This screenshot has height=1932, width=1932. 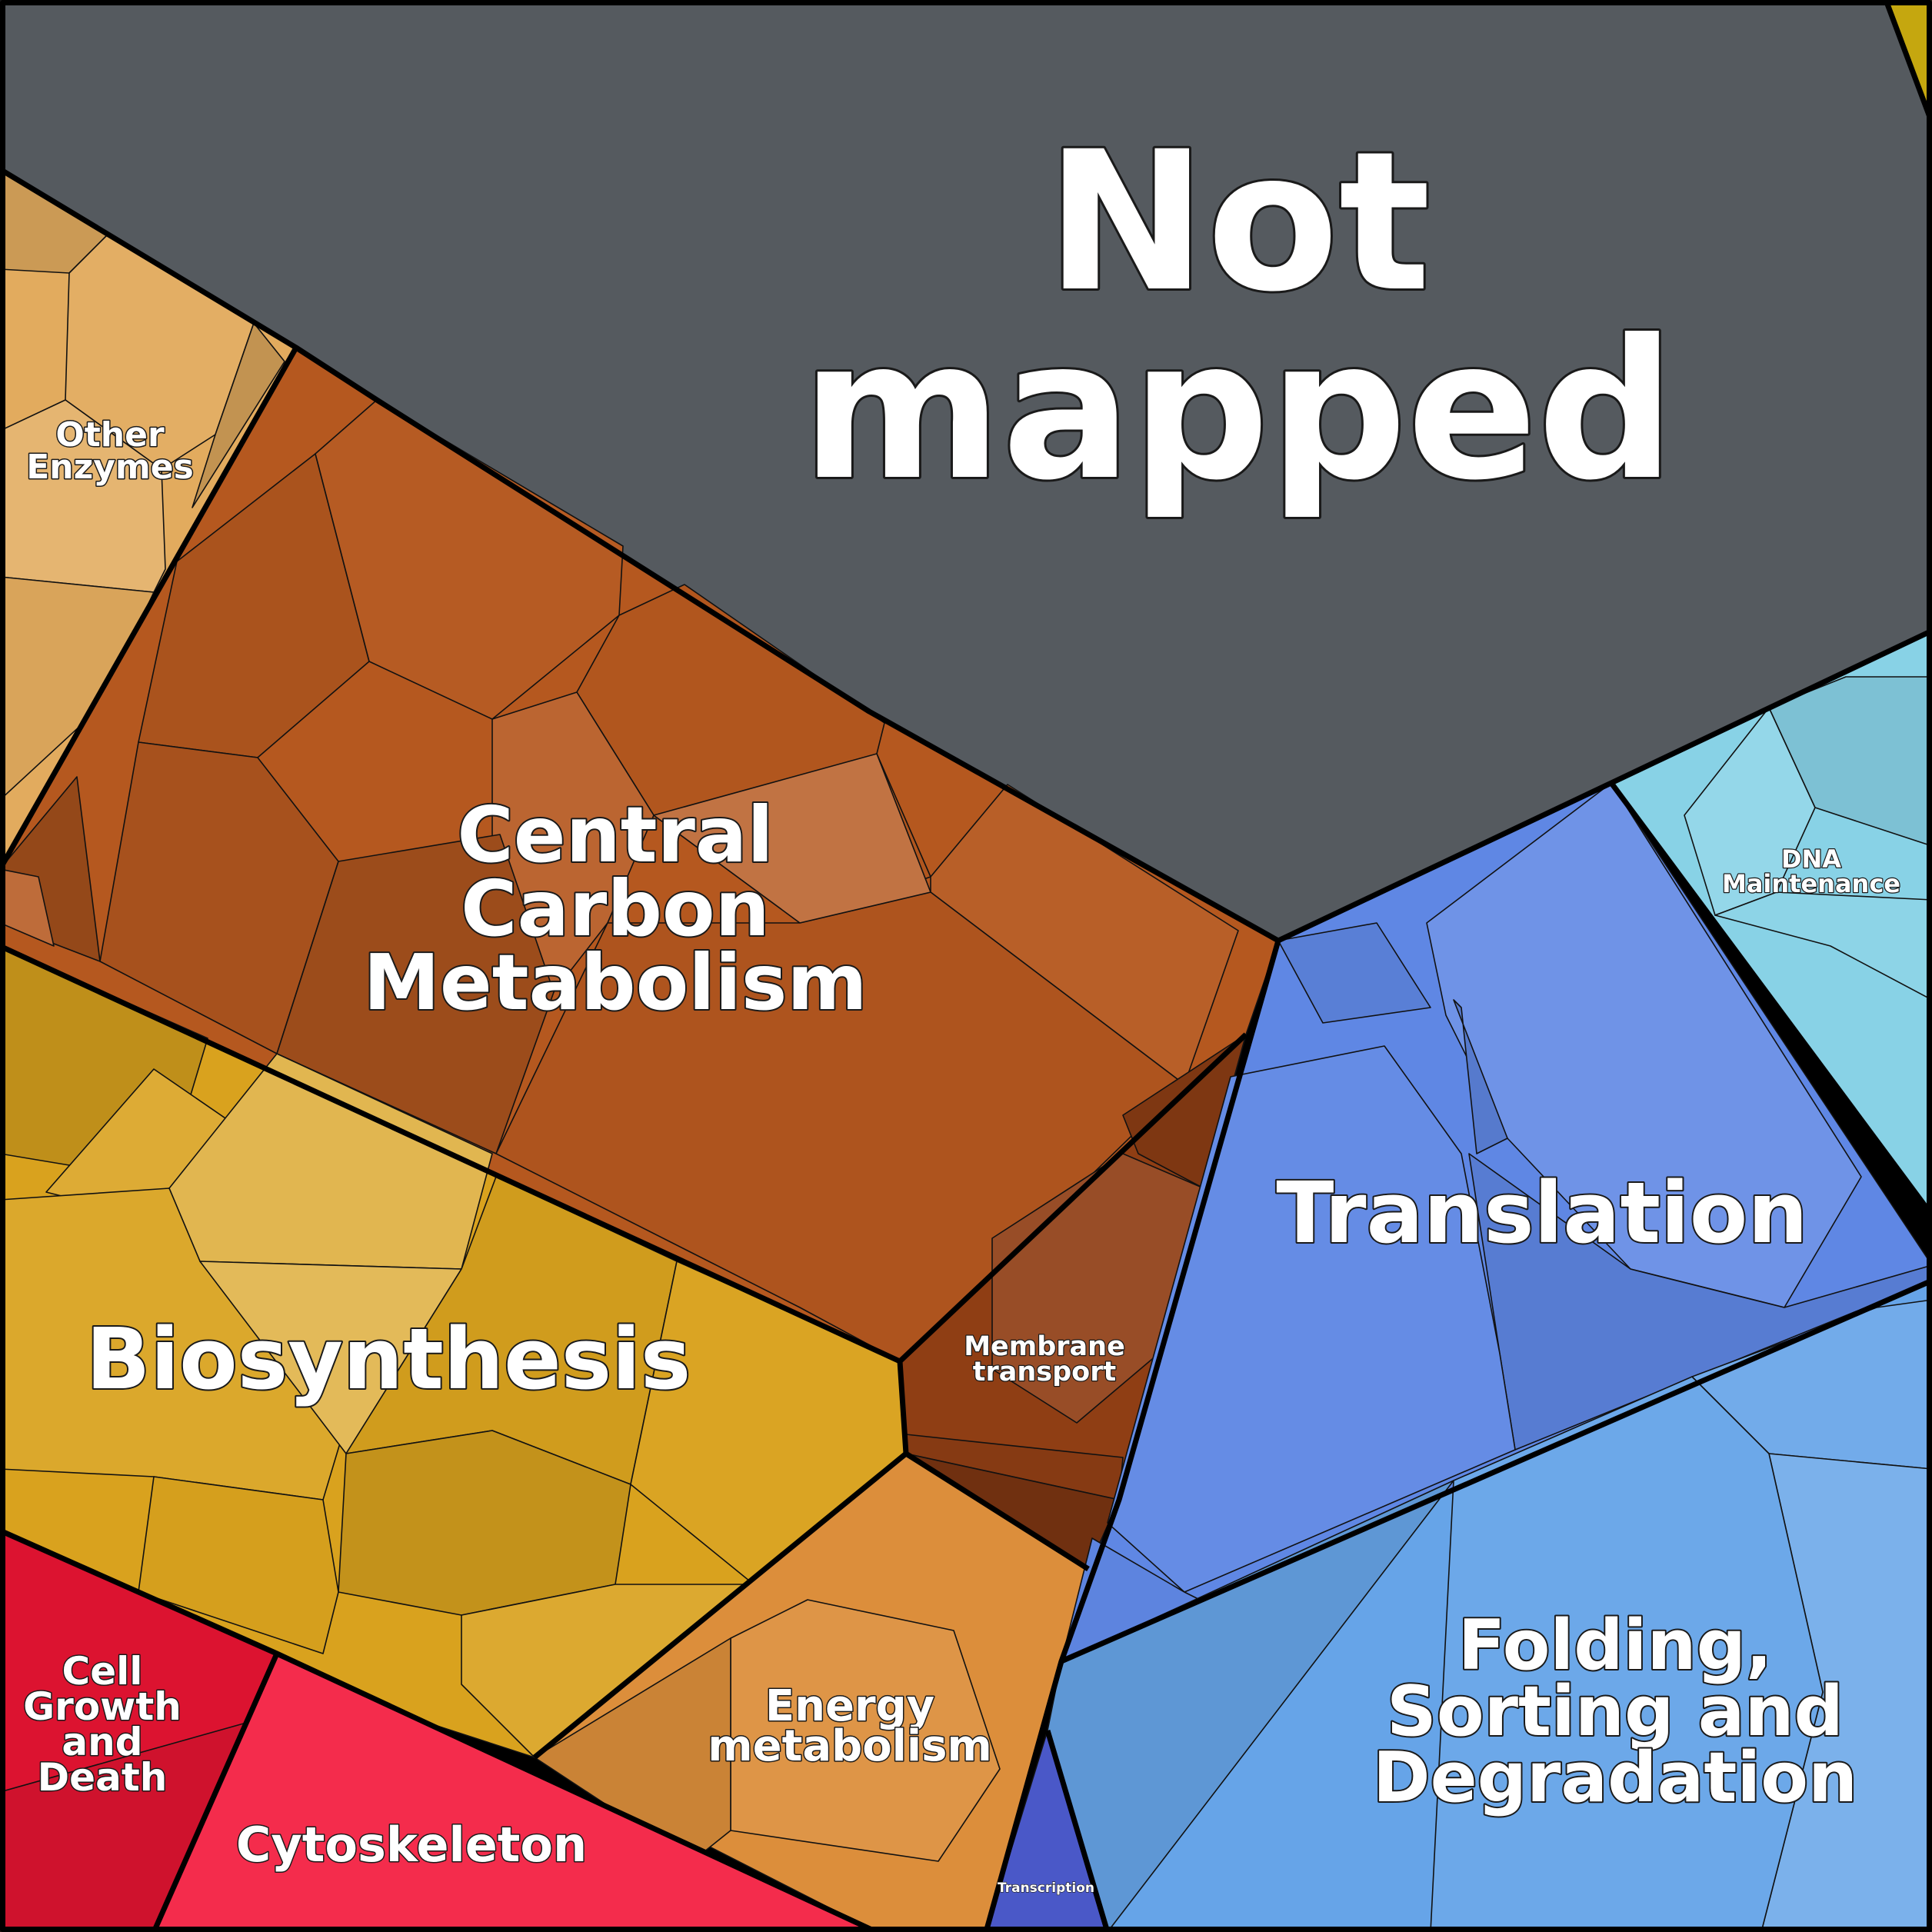 What do you see at coordinates (1077, 1831) in the screenshot?
I see `border-transcription` at bounding box center [1077, 1831].